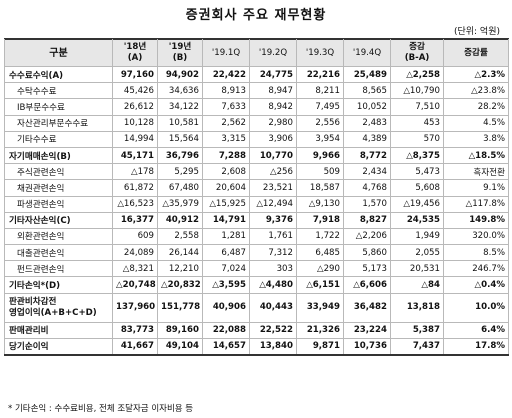 This screenshot has width=512, height=418. Describe the element at coordinates (367, 123) in the screenshot. I see `cell-q4: 2,483` at that location.